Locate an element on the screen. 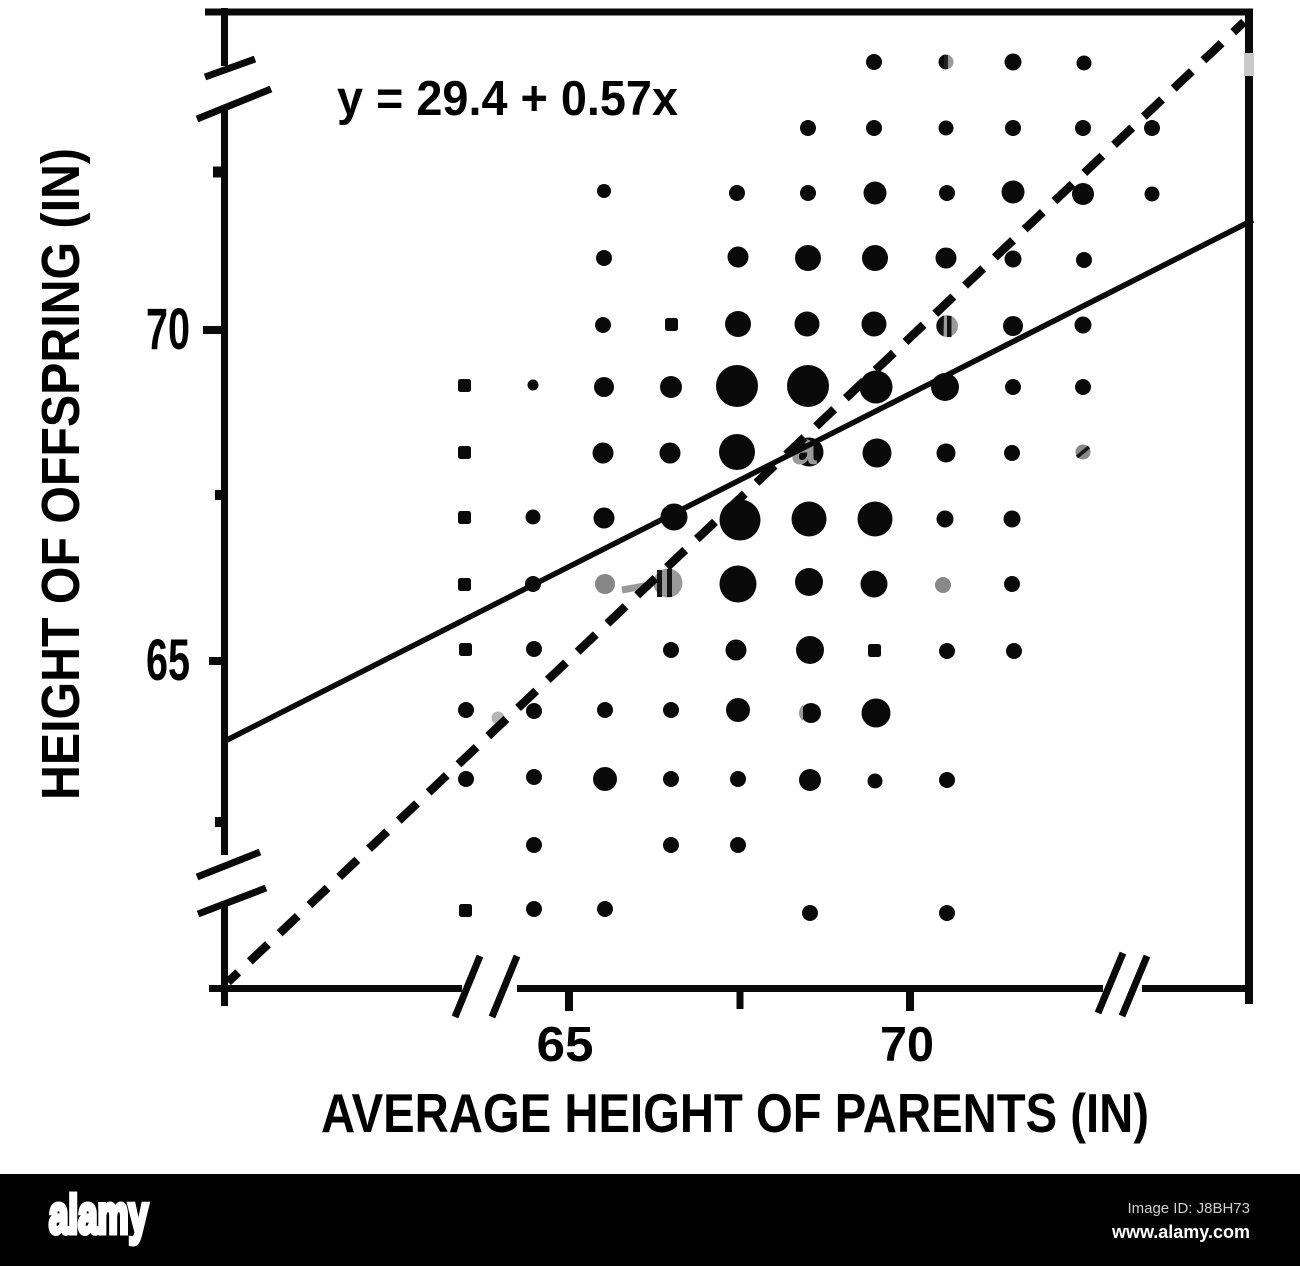 The width and height of the screenshot is (1300, 1266). svg-text: alamy is located at coordinates (98, 1215).